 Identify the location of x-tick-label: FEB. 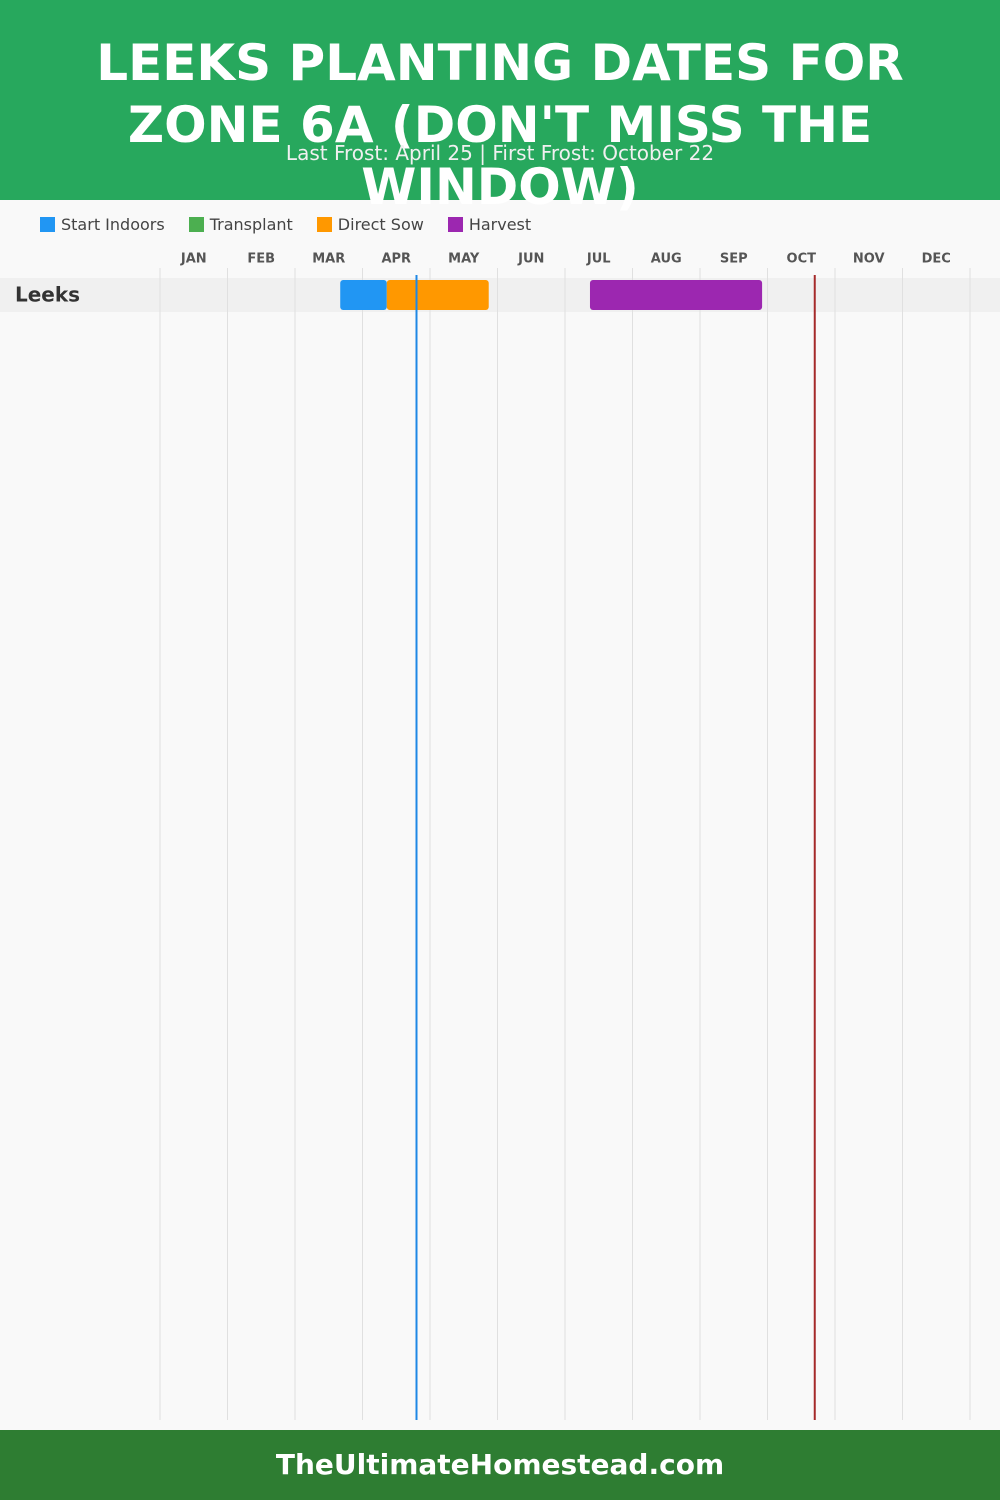
(261, 259).